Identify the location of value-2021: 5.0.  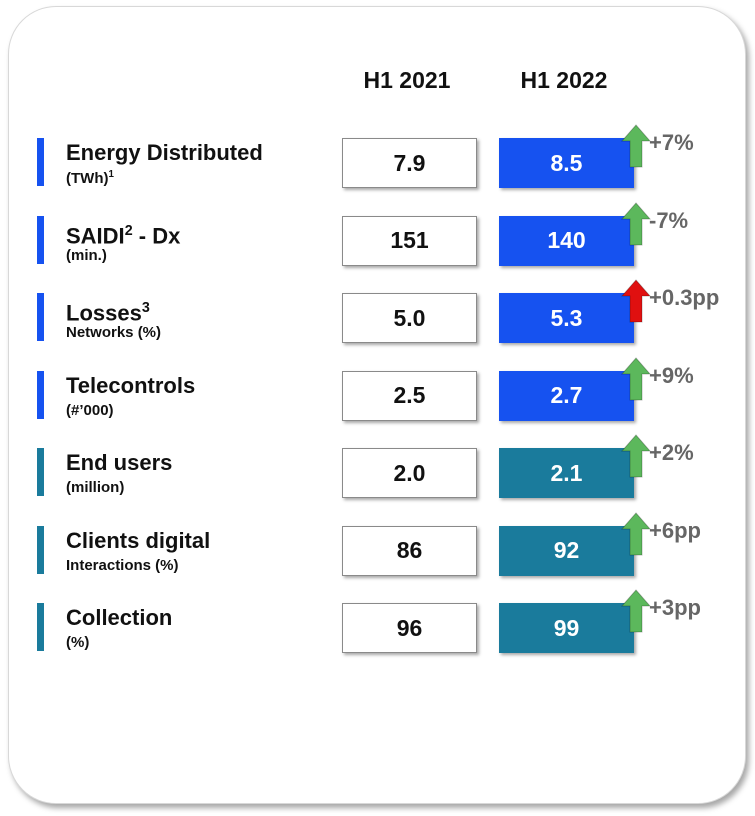
(409, 318).